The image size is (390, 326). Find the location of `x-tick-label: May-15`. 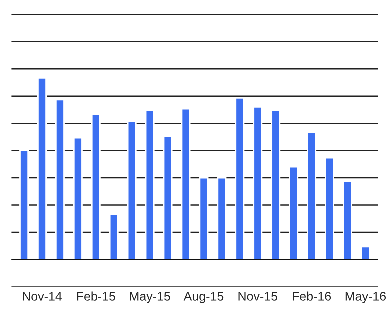

x-tick-label: May-15 is located at coordinates (150, 298).